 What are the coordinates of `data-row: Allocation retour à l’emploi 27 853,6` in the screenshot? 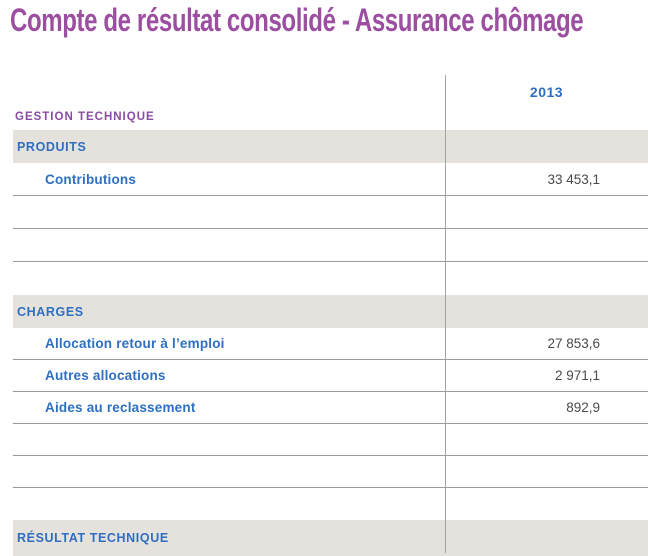 It's located at (330, 344).